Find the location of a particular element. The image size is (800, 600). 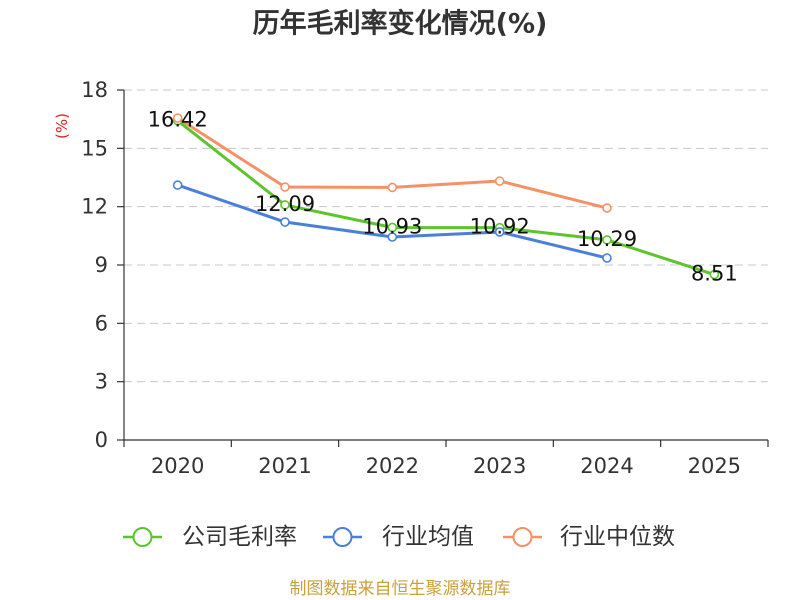

legend-item-company-gross-margin: 公司毛利率 is located at coordinates (210, 537).